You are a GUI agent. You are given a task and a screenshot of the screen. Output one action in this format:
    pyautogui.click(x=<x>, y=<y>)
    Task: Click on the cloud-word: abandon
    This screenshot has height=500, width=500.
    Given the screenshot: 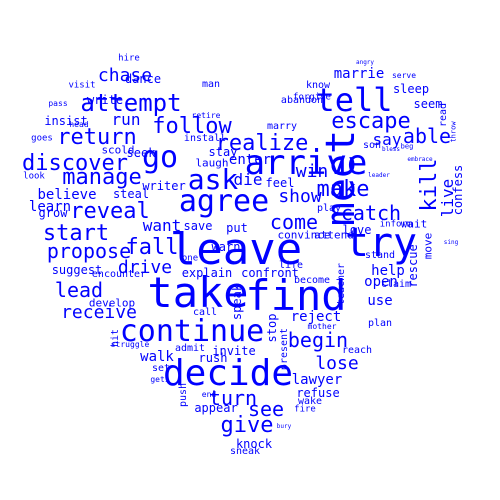 What is the action you would take?
    pyautogui.click(x=302, y=100)
    